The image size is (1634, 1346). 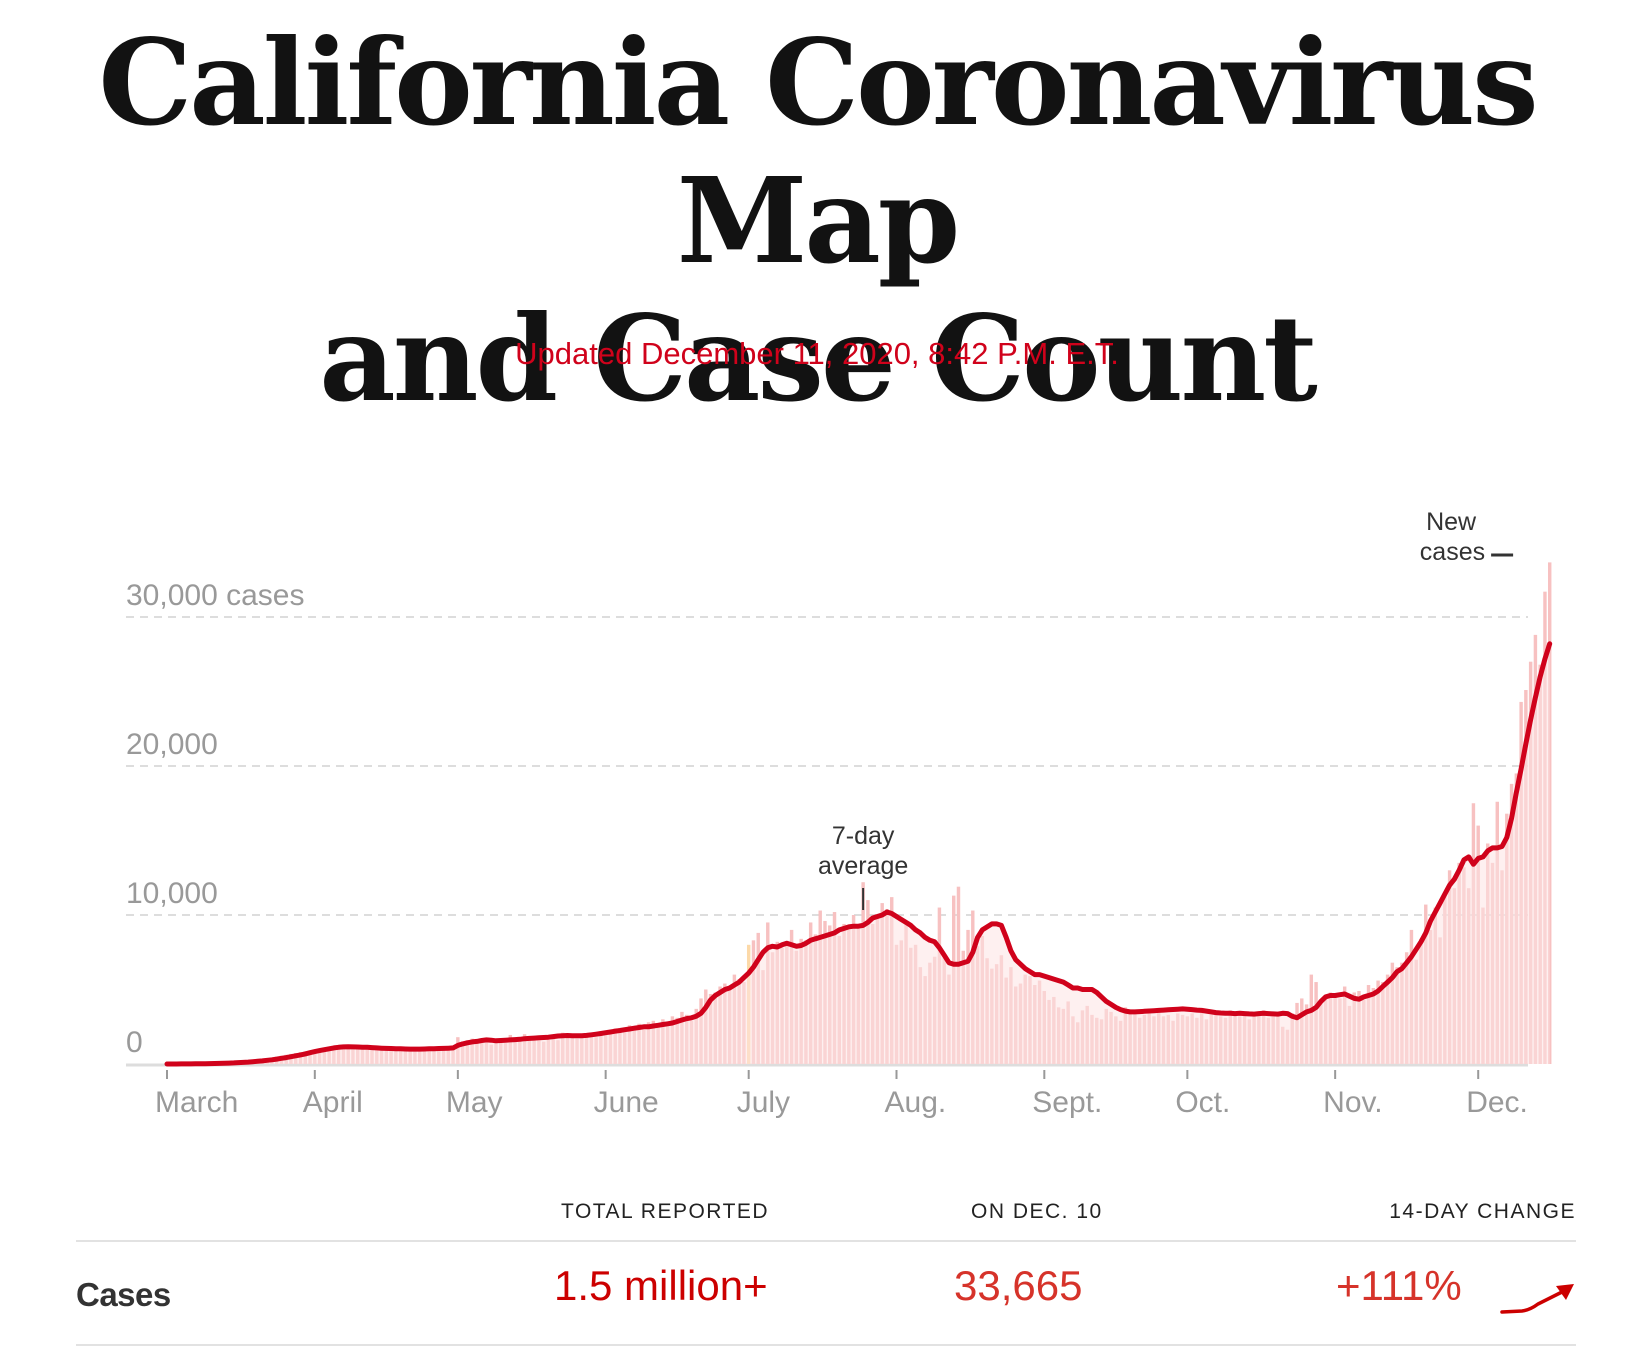 I want to click on annotation-7day-text: 7-day, so click(x=863, y=836).